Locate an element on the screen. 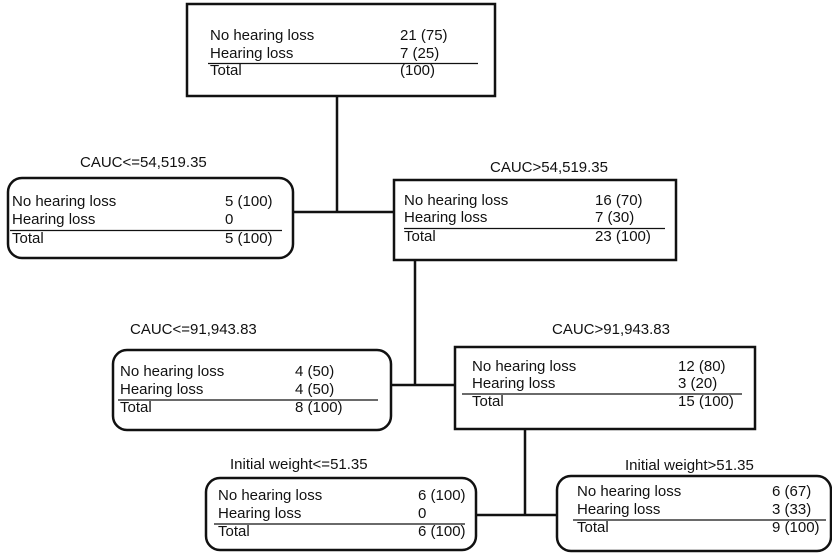 Image resolution: width=832 pixels, height=553 pixels. split-label: Initial weight>51.35 is located at coordinates (689, 465).